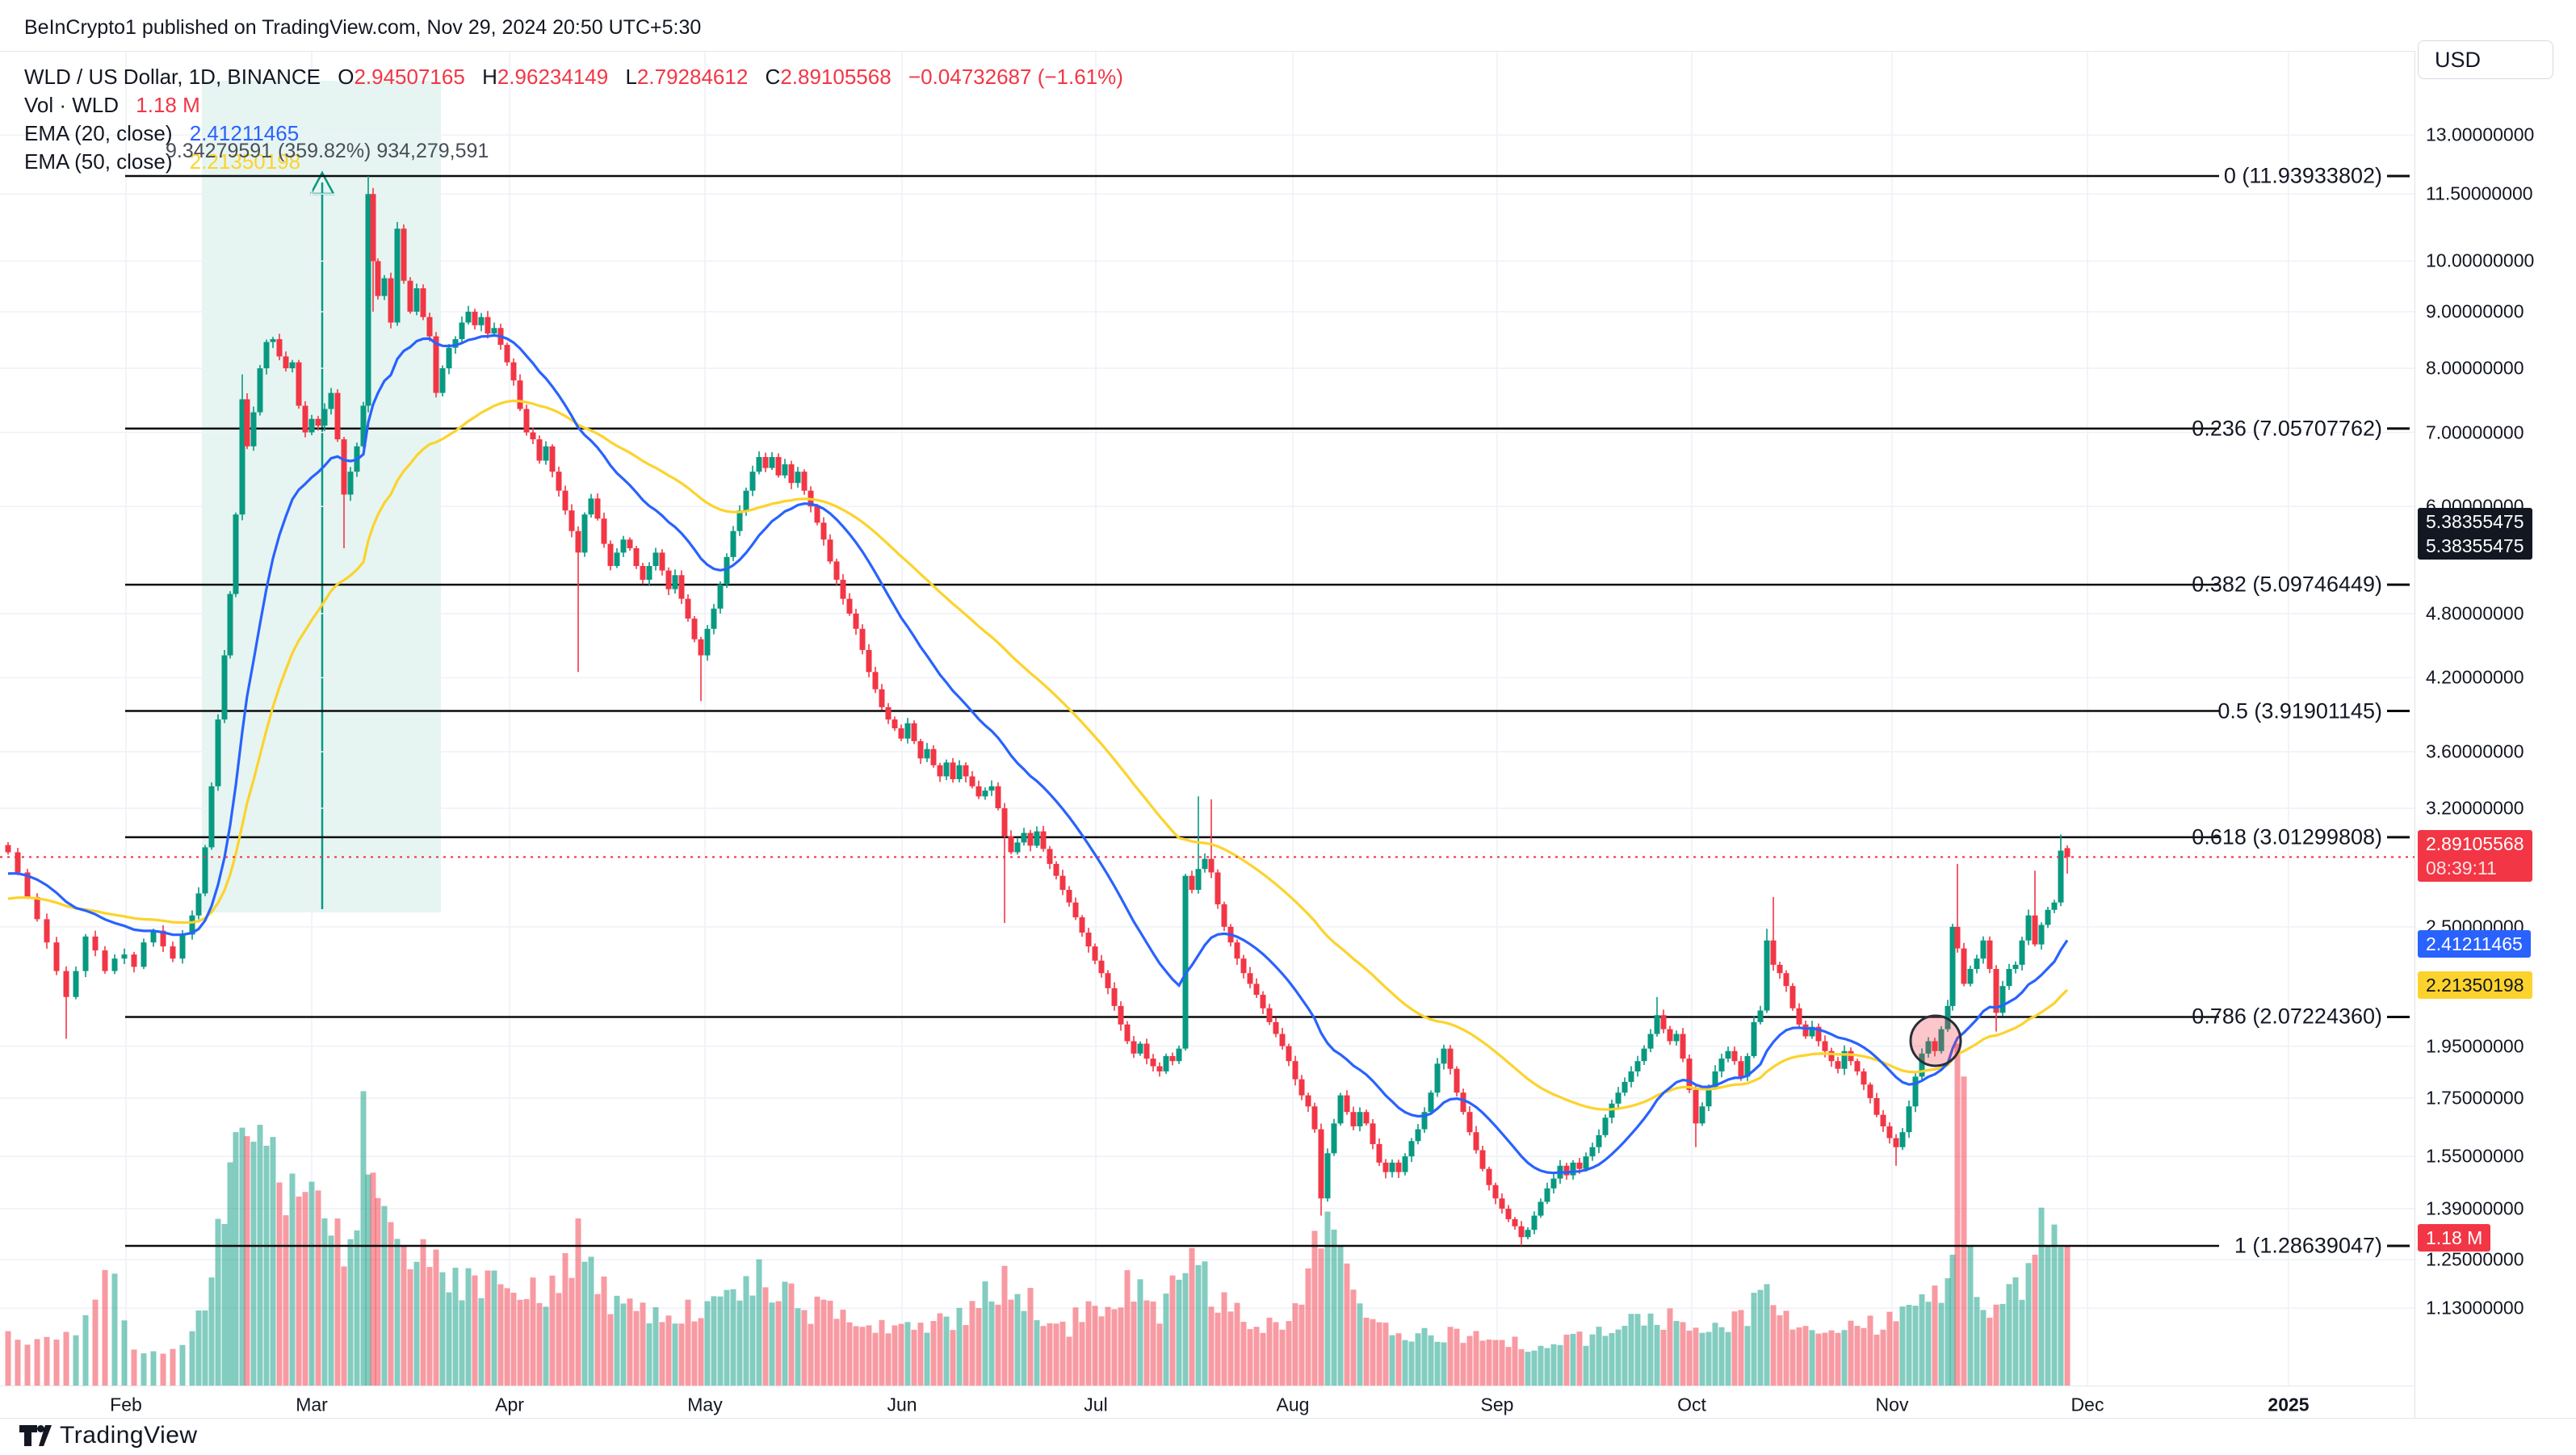 The height and width of the screenshot is (1455, 2576). I want to click on time-axis-label-Oct: Oct, so click(1691, 1404).